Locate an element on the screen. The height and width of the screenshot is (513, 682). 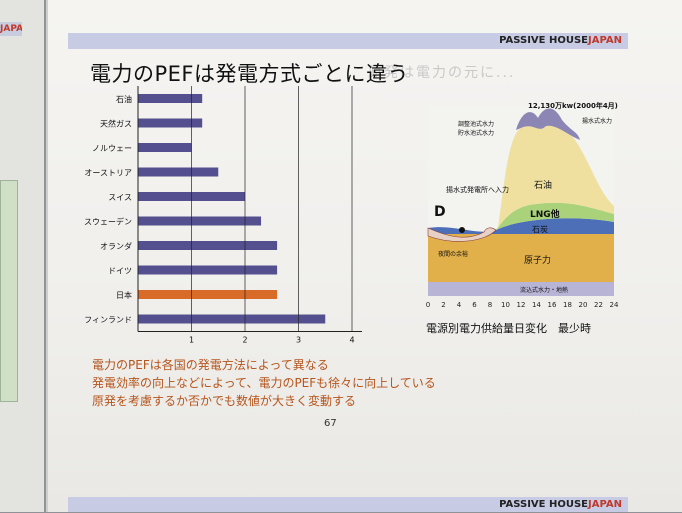
brand-logo-footer: PASSIVE HOUSEJAPAN is located at coordinates (560, 504).